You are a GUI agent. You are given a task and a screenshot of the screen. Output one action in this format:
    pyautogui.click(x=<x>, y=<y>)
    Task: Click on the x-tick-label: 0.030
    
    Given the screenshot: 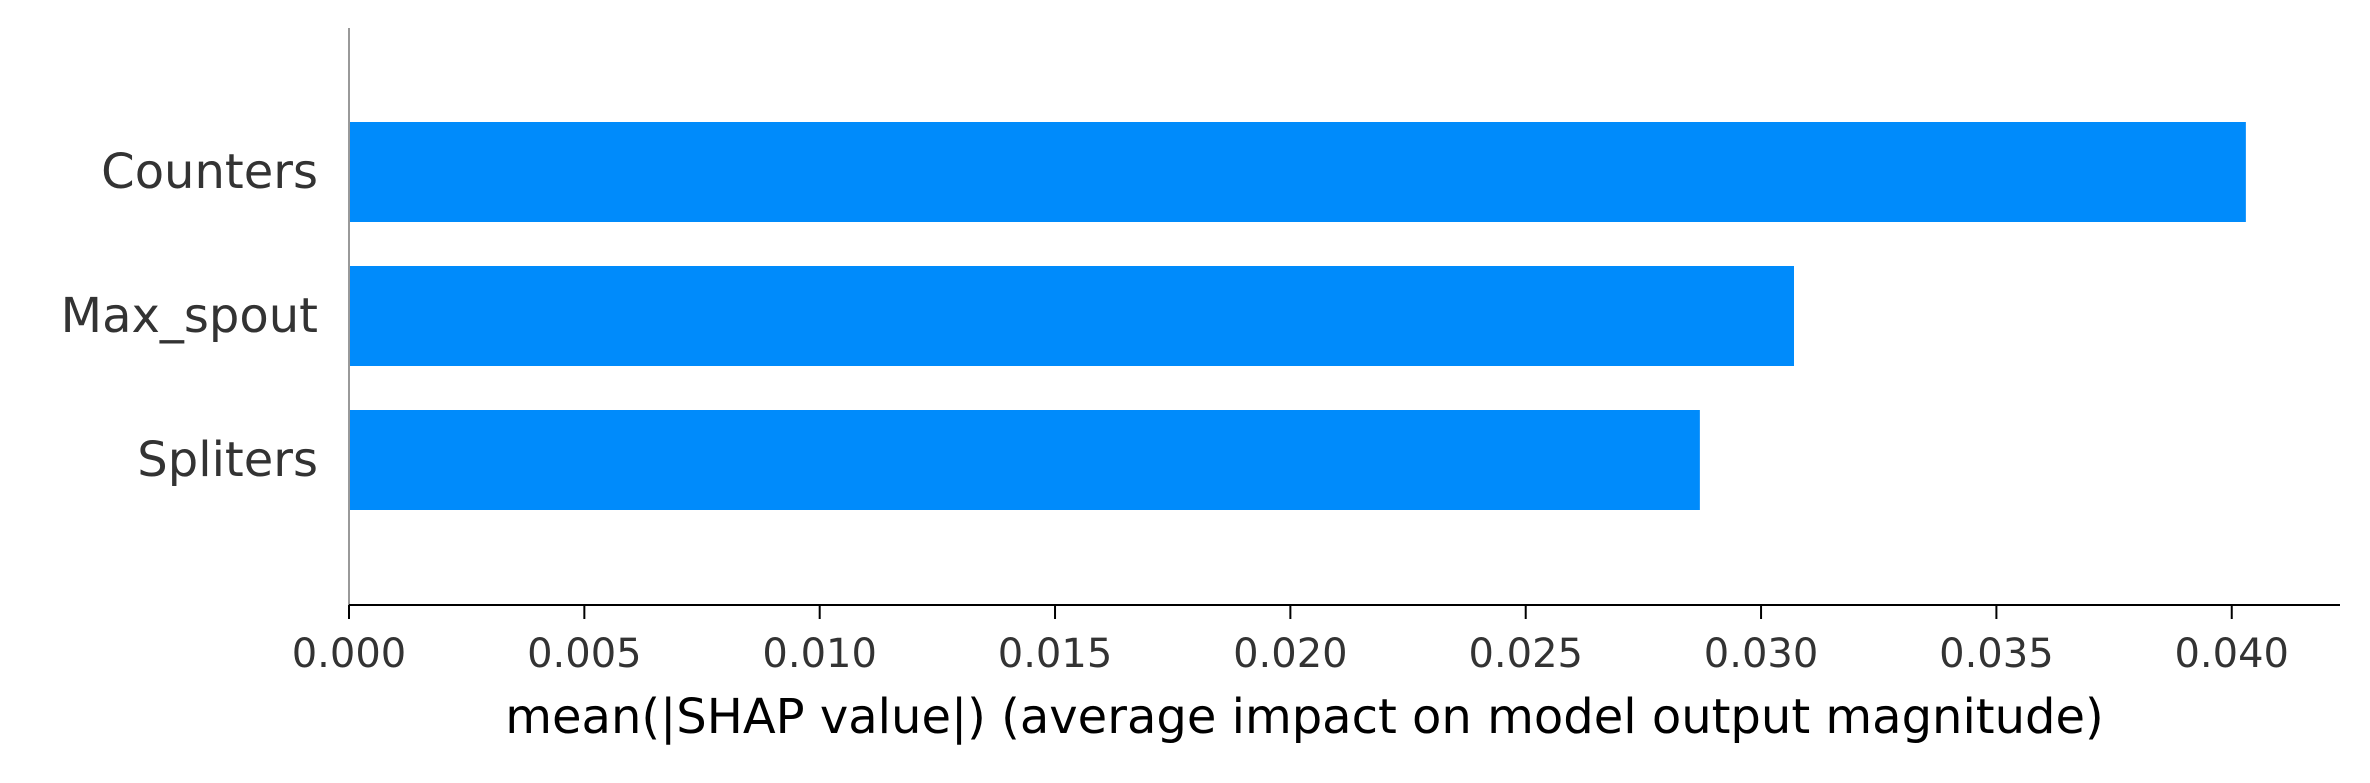 What is the action you would take?
    pyautogui.click(x=1761, y=654)
    